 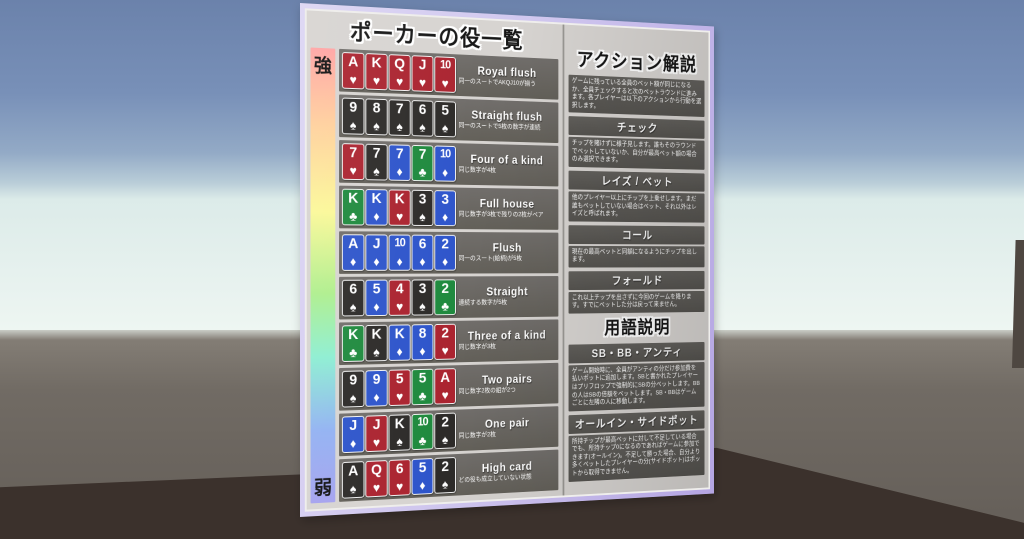 What do you see at coordinates (507, 161) in the screenshot?
I see `hand-name: Four of a kind` at bounding box center [507, 161].